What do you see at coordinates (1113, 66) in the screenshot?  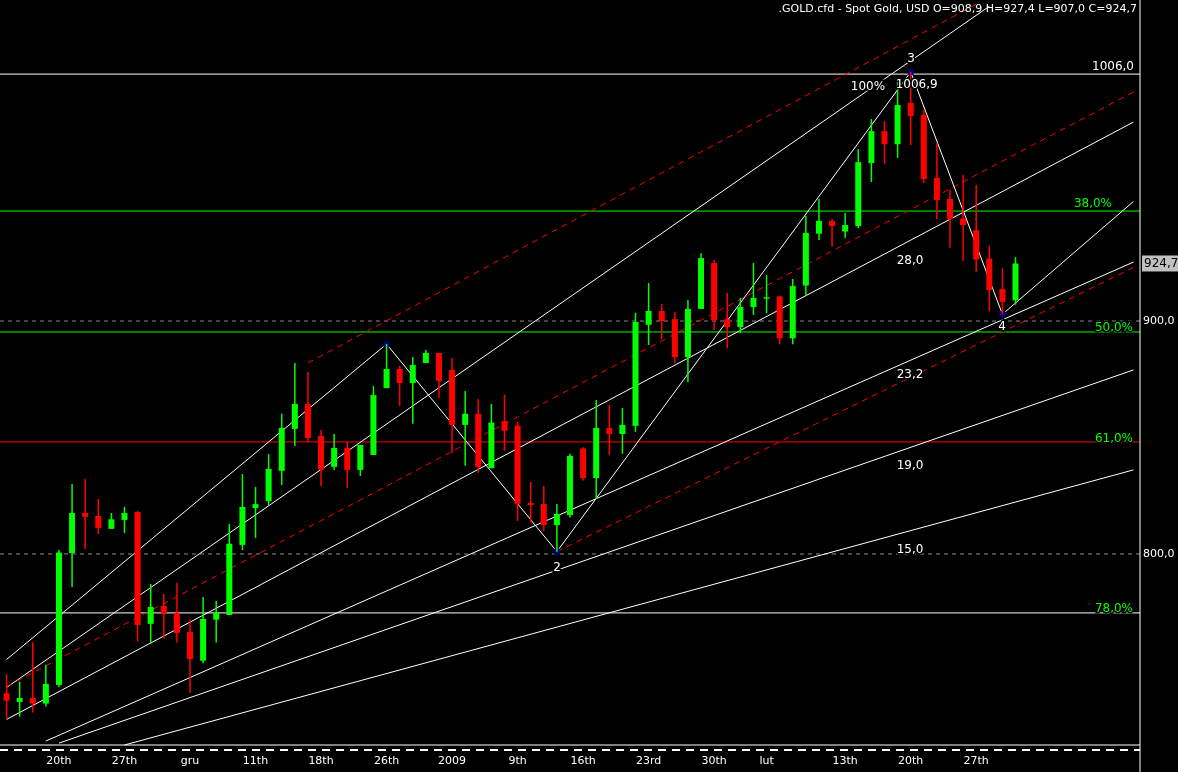 I see `ref-line-label: 1006,0` at bounding box center [1113, 66].